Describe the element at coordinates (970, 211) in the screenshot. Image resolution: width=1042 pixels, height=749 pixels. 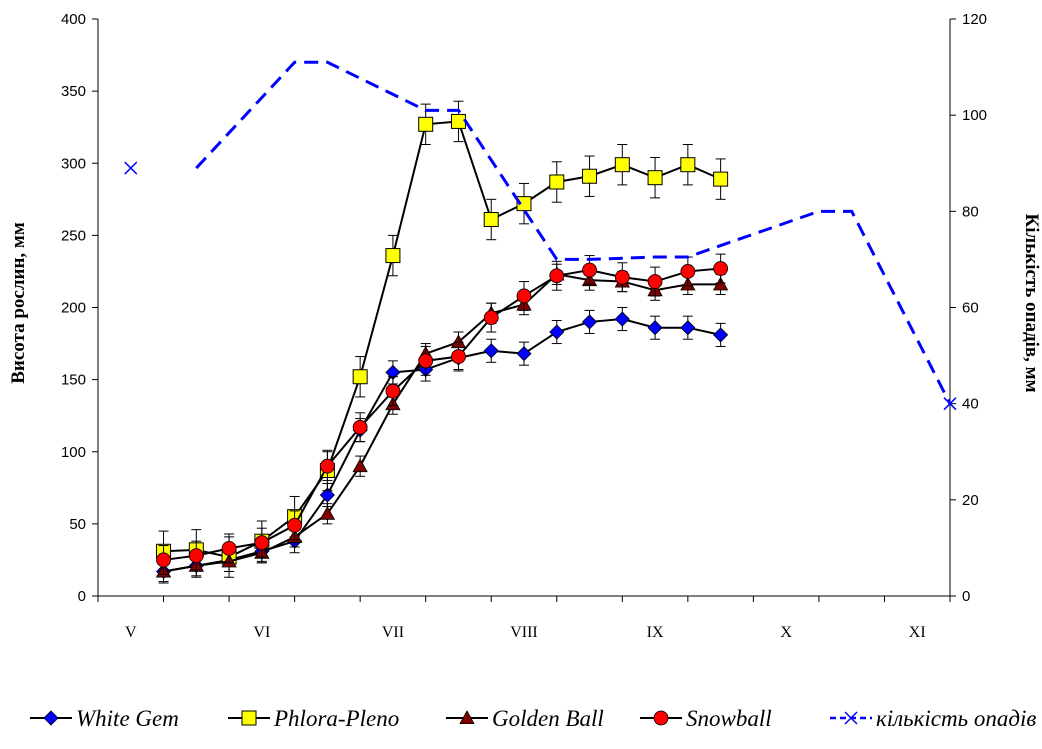
I see `y-tick-label-right: 80` at that location.